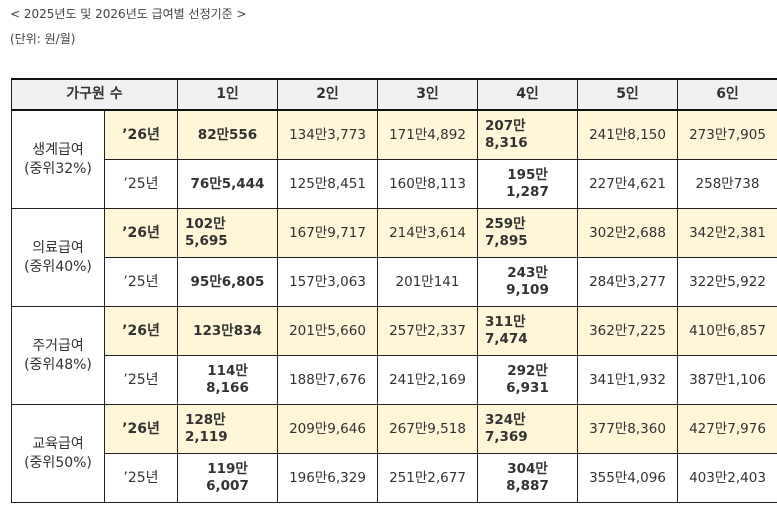 Image resolution: width=777 pixels, height=517 pixels. Describe the element at coordinates (527, 233) in the screenshot. I see `amount-cell: 259만 7,895` at that location.